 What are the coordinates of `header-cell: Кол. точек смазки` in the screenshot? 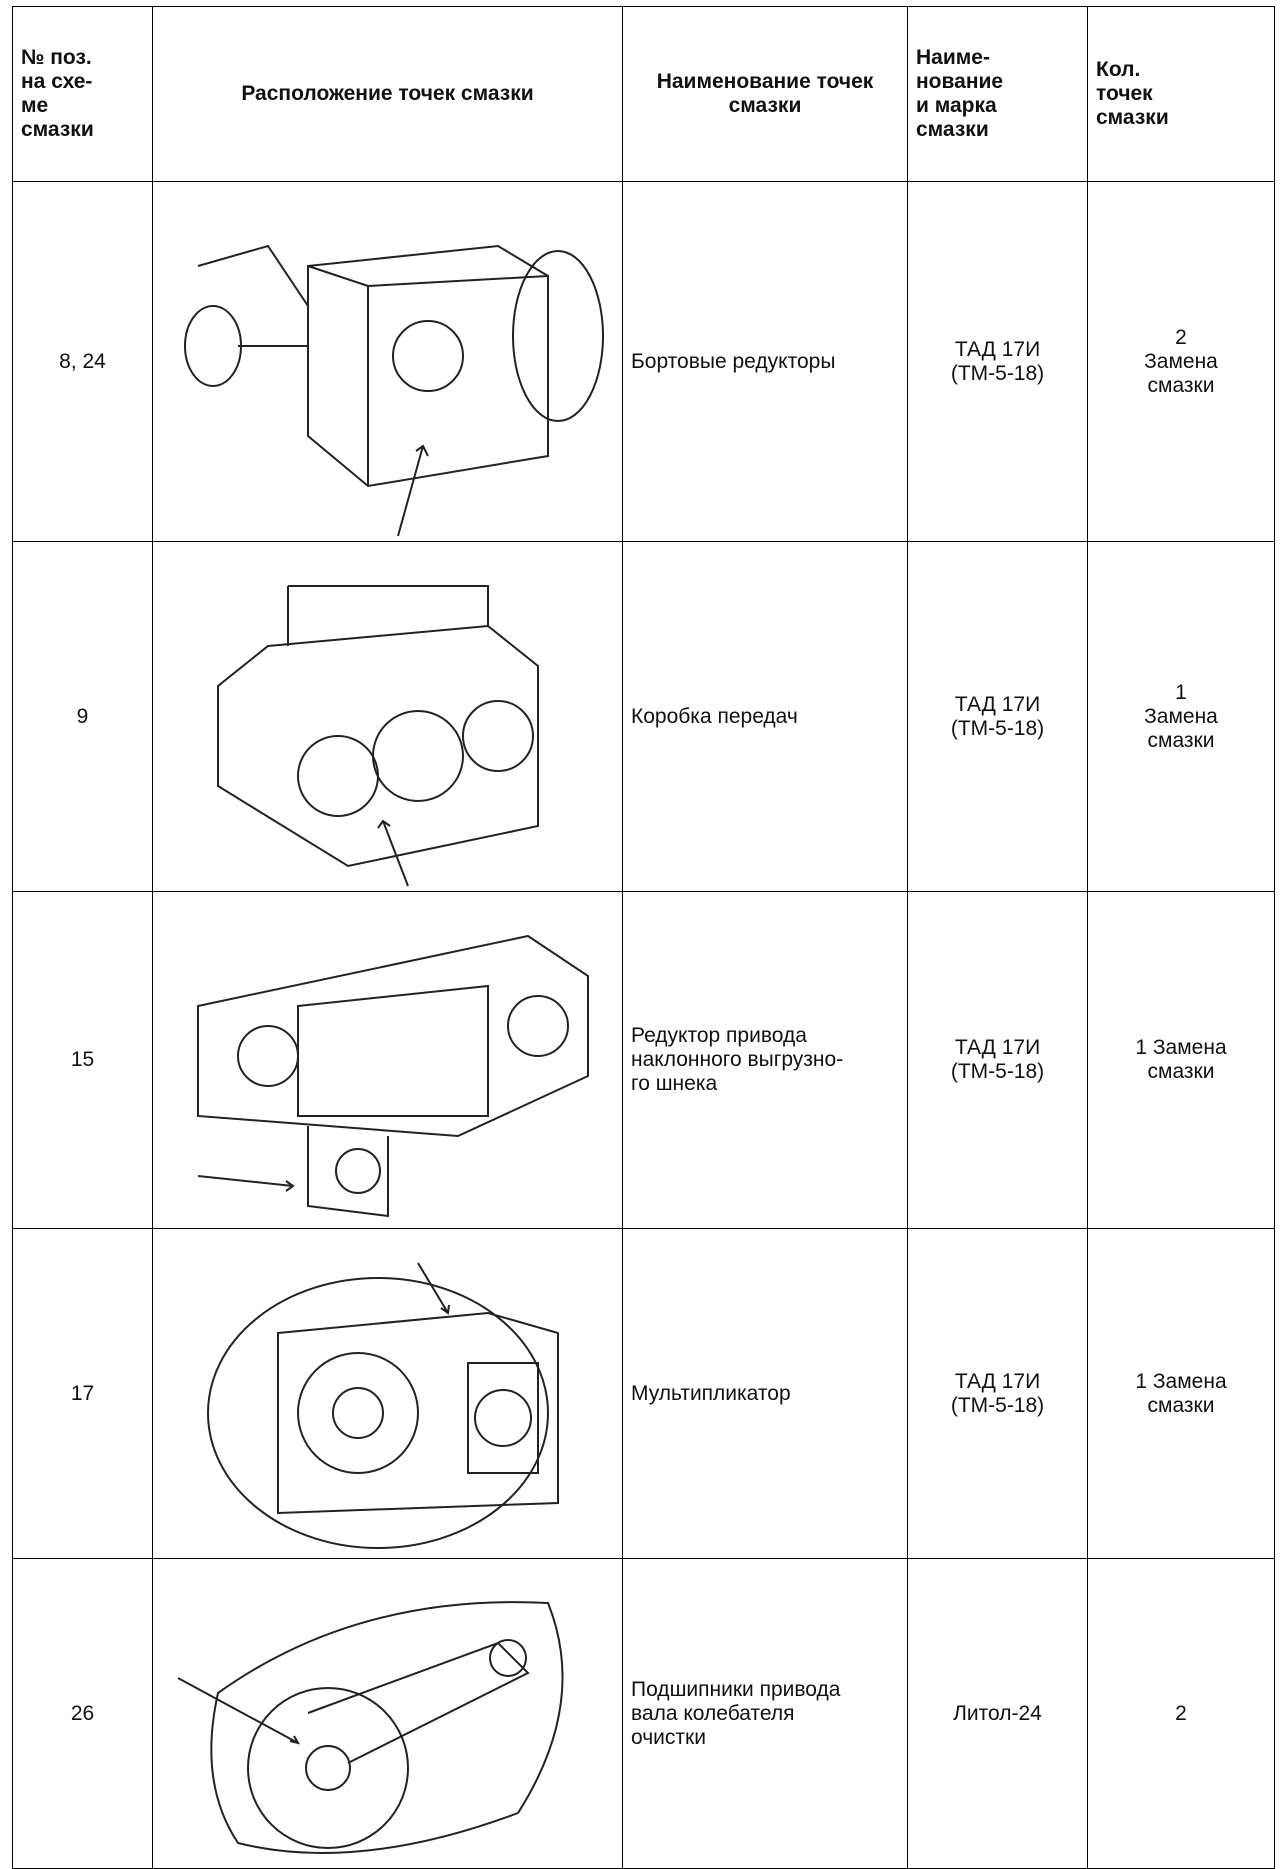 It's located at (1181, 94).